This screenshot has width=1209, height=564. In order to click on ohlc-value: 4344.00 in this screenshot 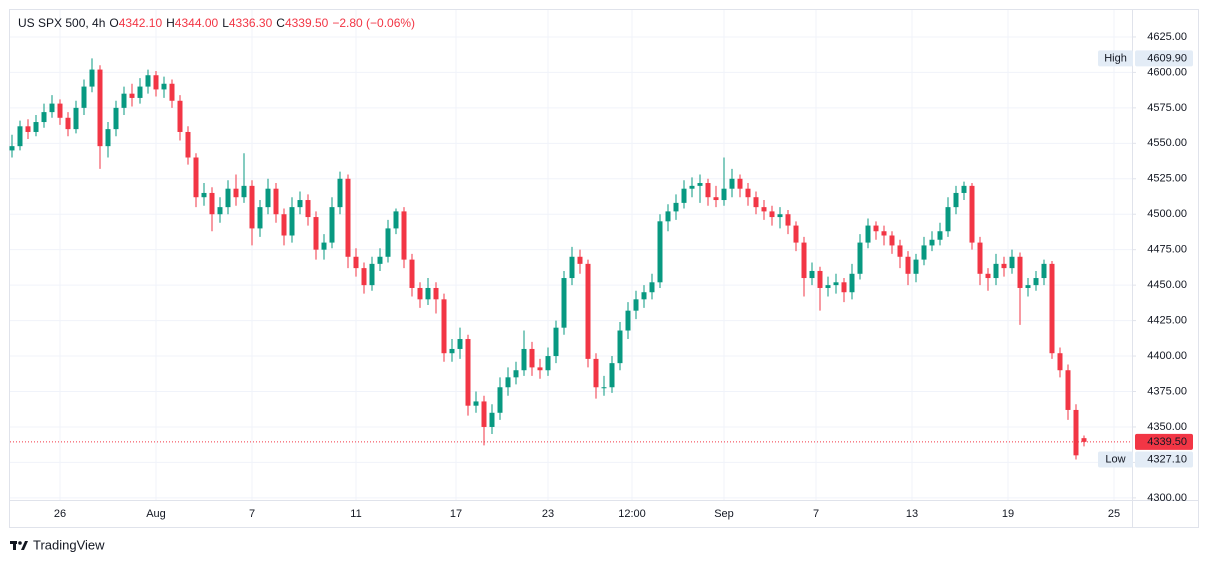, I will do `click(197, 23)`.